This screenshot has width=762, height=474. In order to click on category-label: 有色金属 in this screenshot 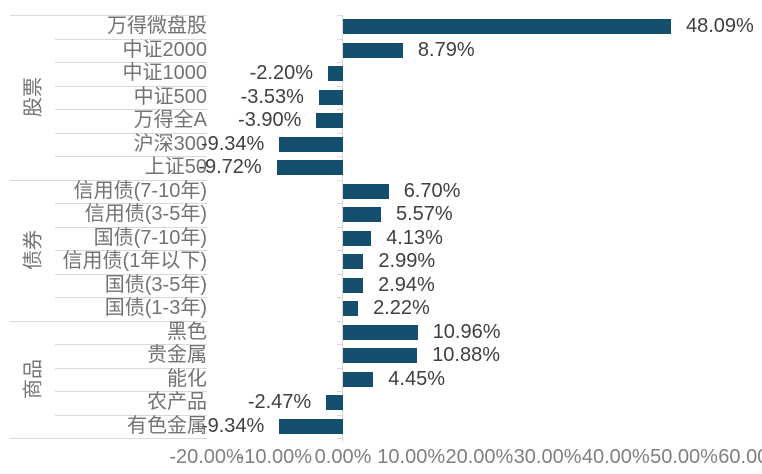, I will do `click(167, 425)`.